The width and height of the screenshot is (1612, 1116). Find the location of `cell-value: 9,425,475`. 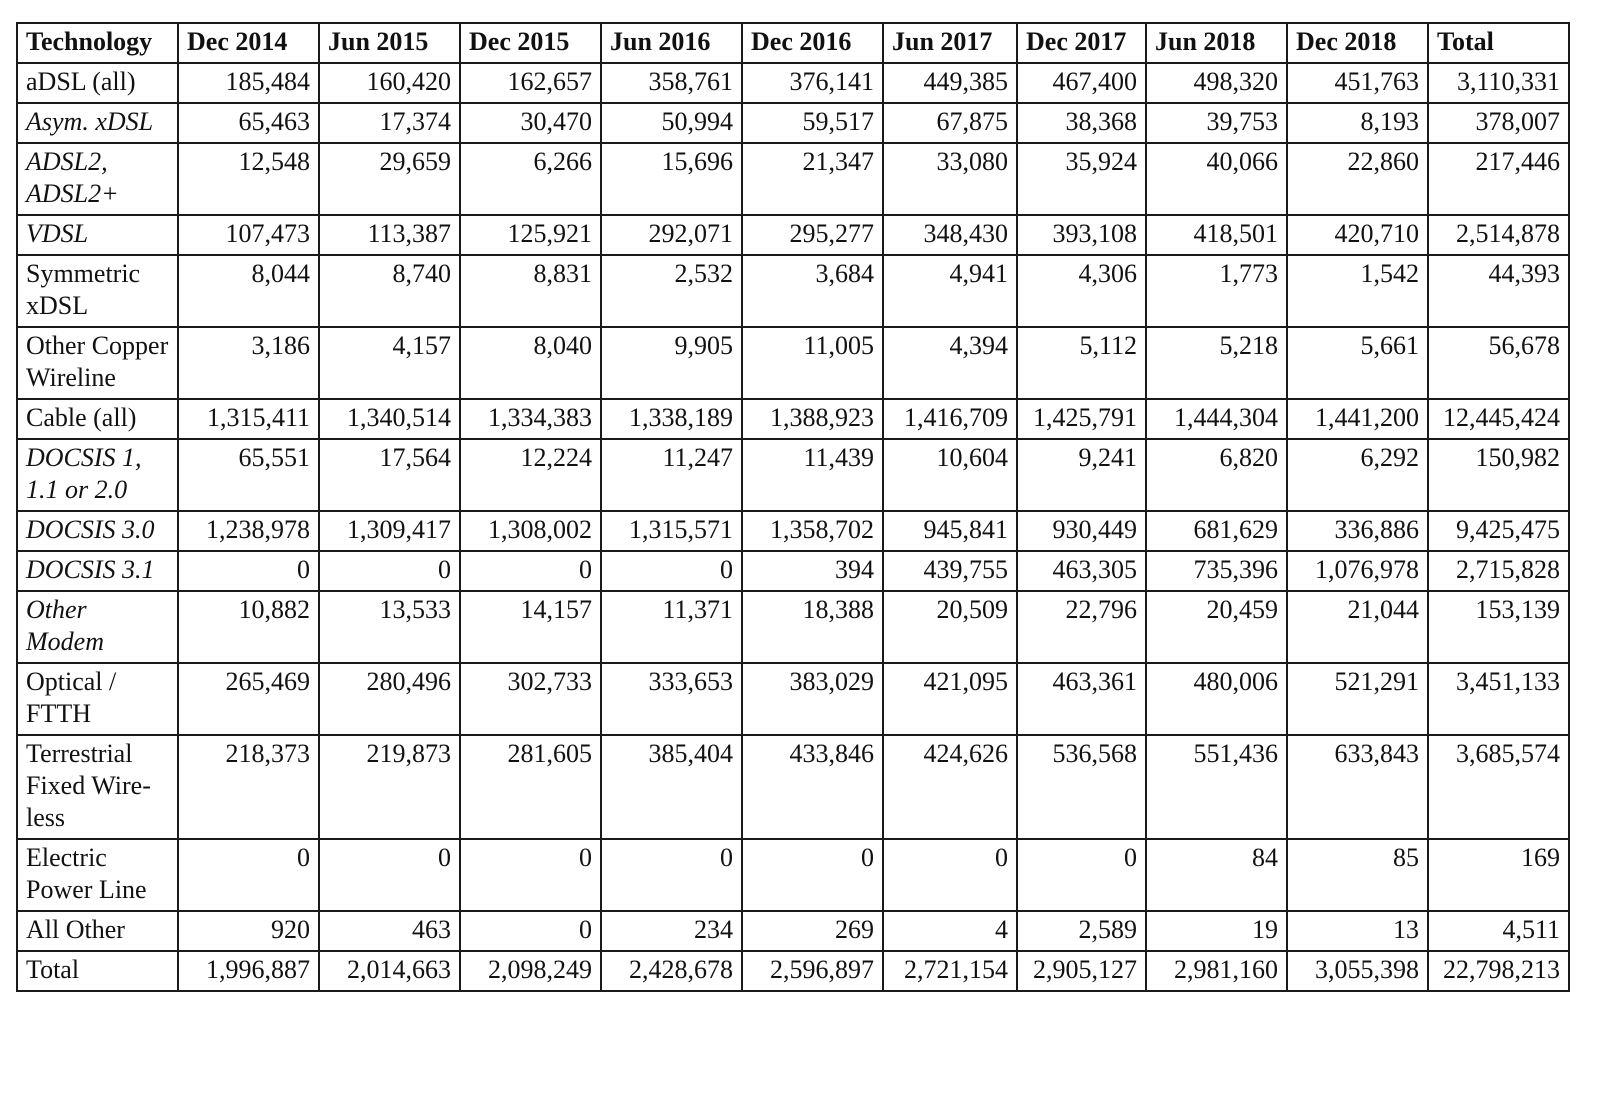

cell-value: 9,425,475 is located at coordinates (1498, 531).